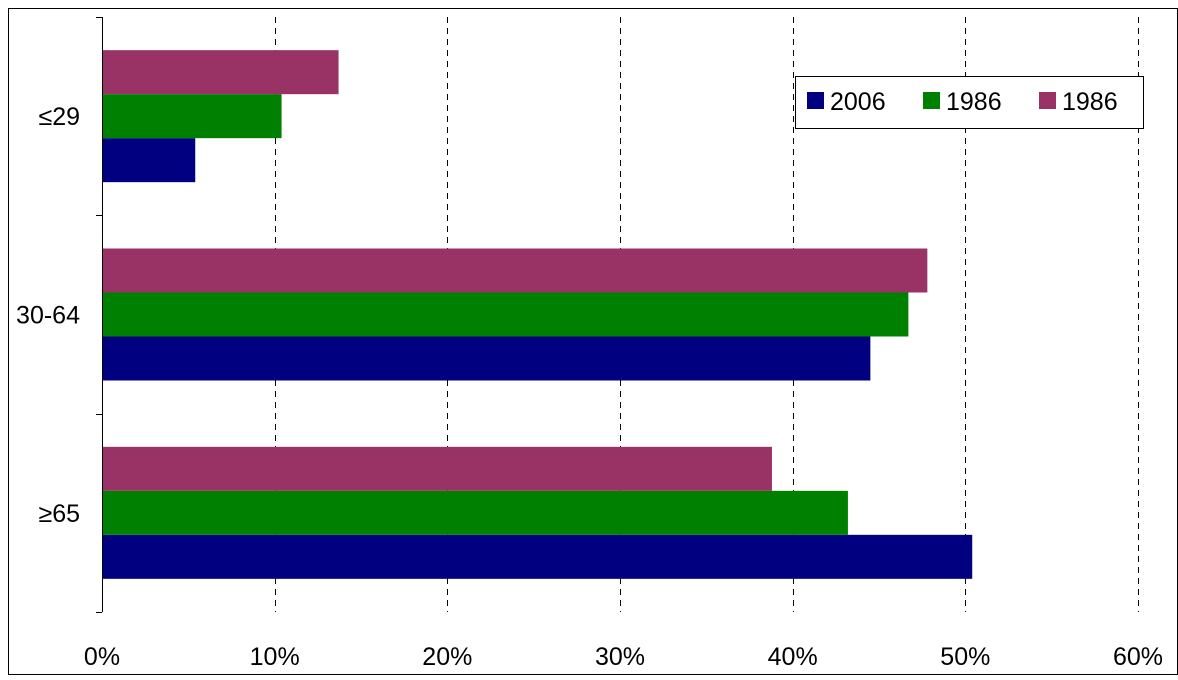 The width and height of the screenshot is (1178, 680). Describe the element at coordinates (99, 315) in the screenshot. I see `axes` at that location.